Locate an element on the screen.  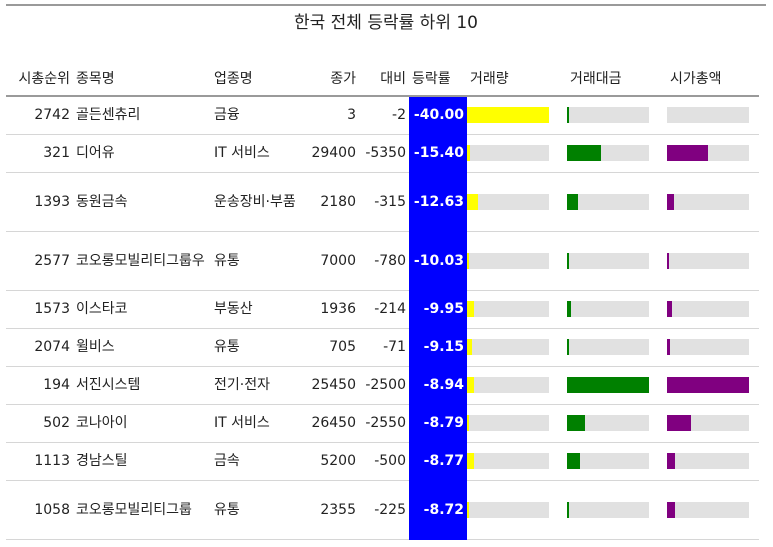
rank-cell: 1058 is located at coordinates (39, 510).